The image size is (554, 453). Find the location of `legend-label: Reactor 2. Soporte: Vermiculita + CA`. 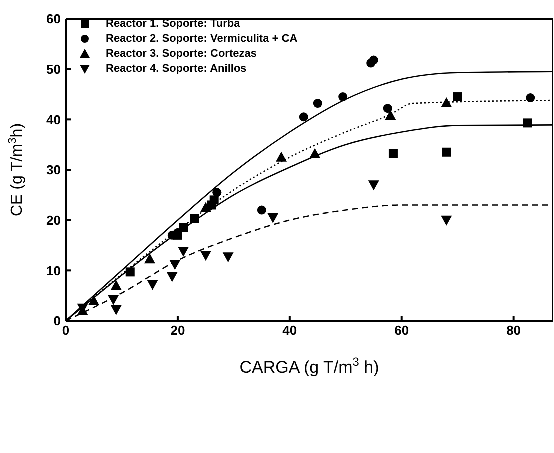

legend-label: Reactor 2. Soporte: Vermiculita + CA is located at coordinates (202, 38).